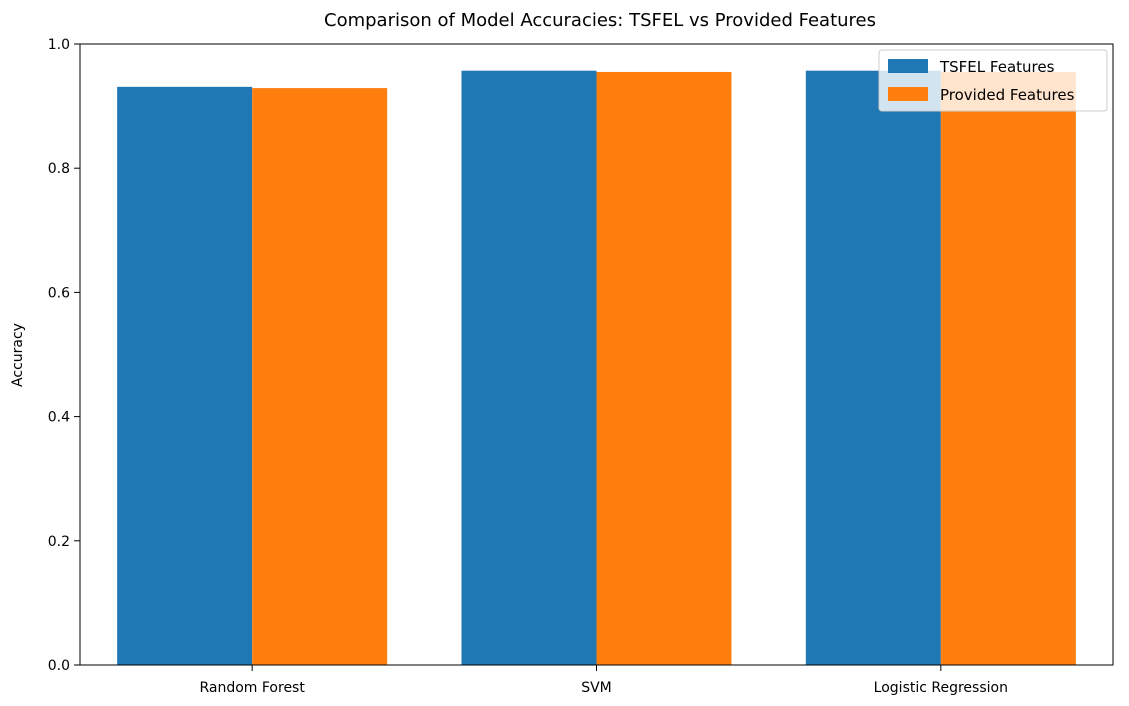 This screenshot has height=706, width=1129. I want to click on x-tick-label-svm: SVM, so click(596, 688).